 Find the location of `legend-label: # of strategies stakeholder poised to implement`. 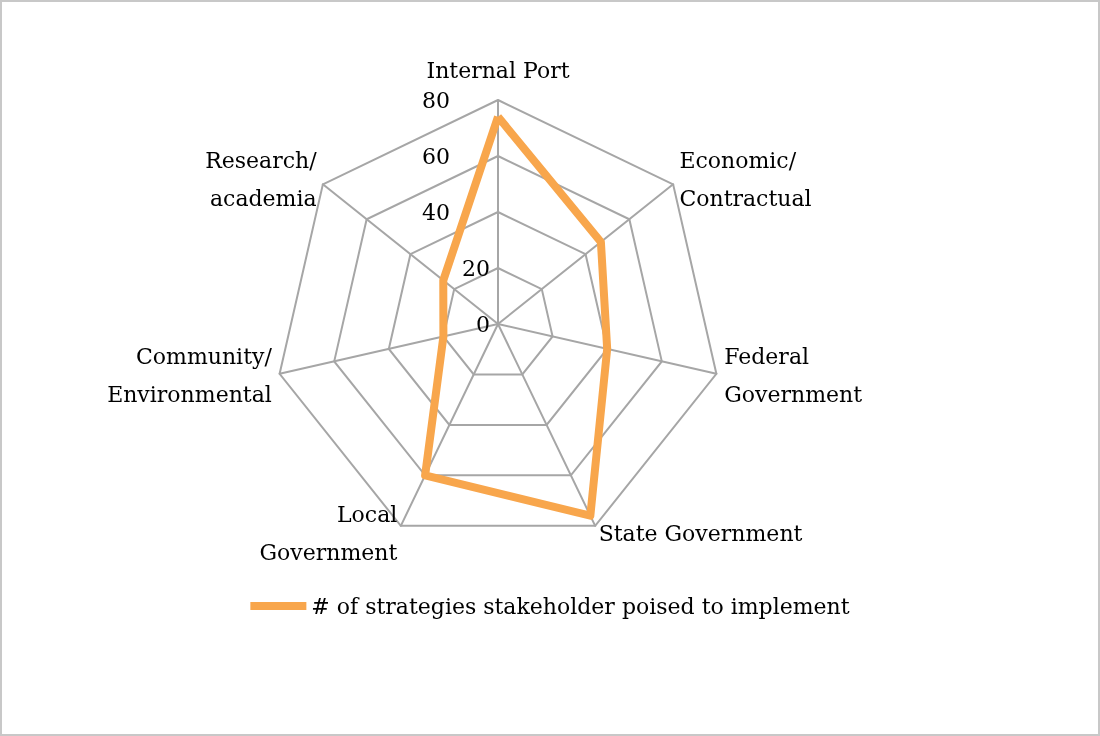

legend-label: # of strategies stakeholder poised to implement is located at coordinates (580, 606).